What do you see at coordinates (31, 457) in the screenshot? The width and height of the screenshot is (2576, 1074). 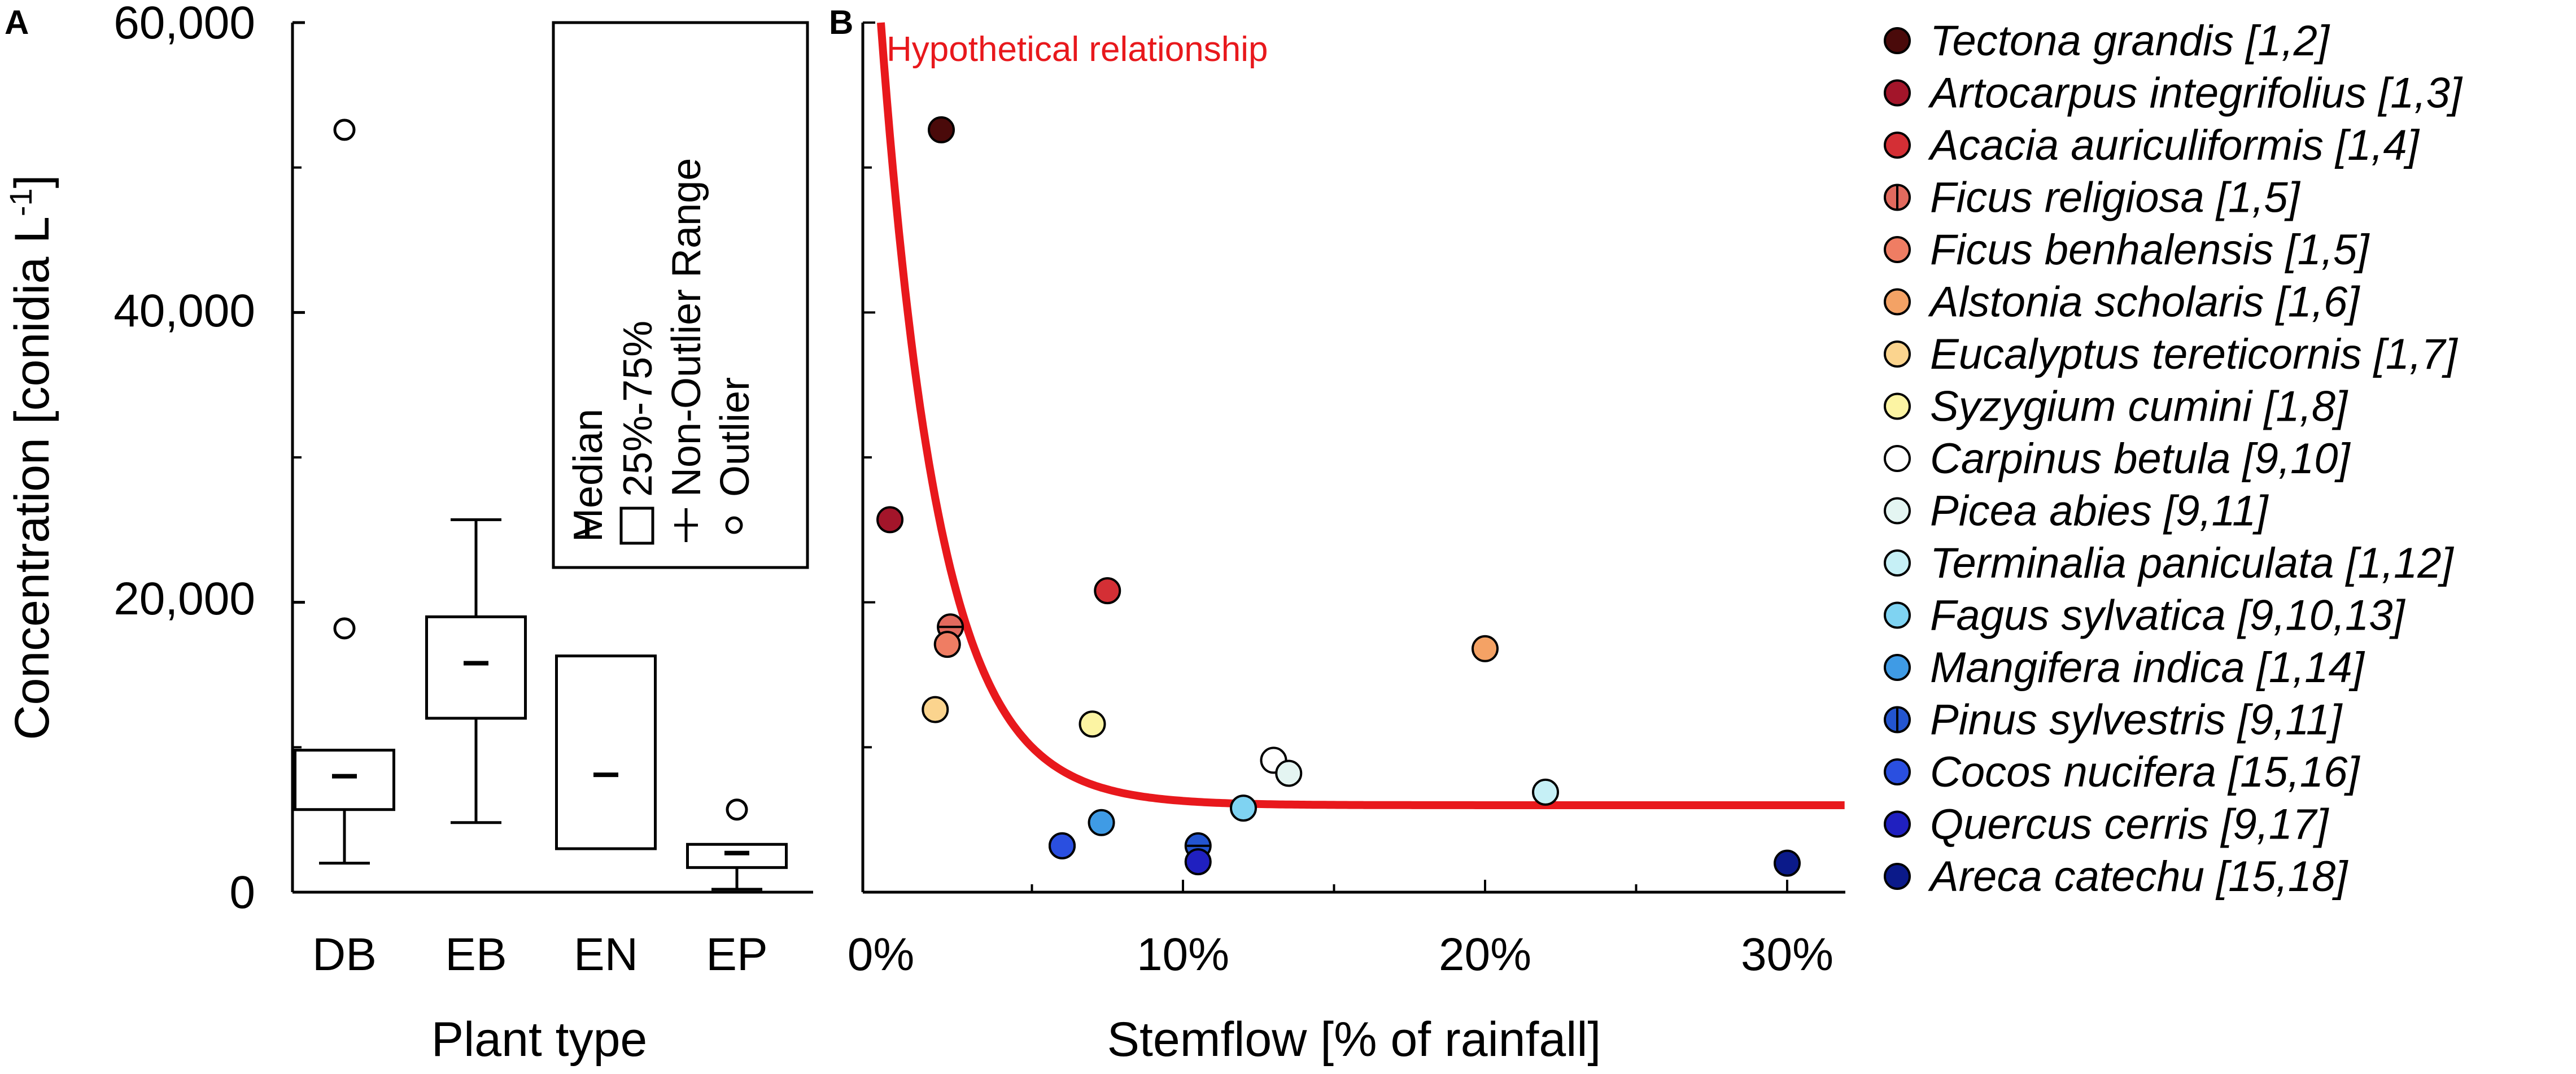 I see `panel-a-y-axis-title: Concentration [conidia L-1]` at bounding box center [31, 457].